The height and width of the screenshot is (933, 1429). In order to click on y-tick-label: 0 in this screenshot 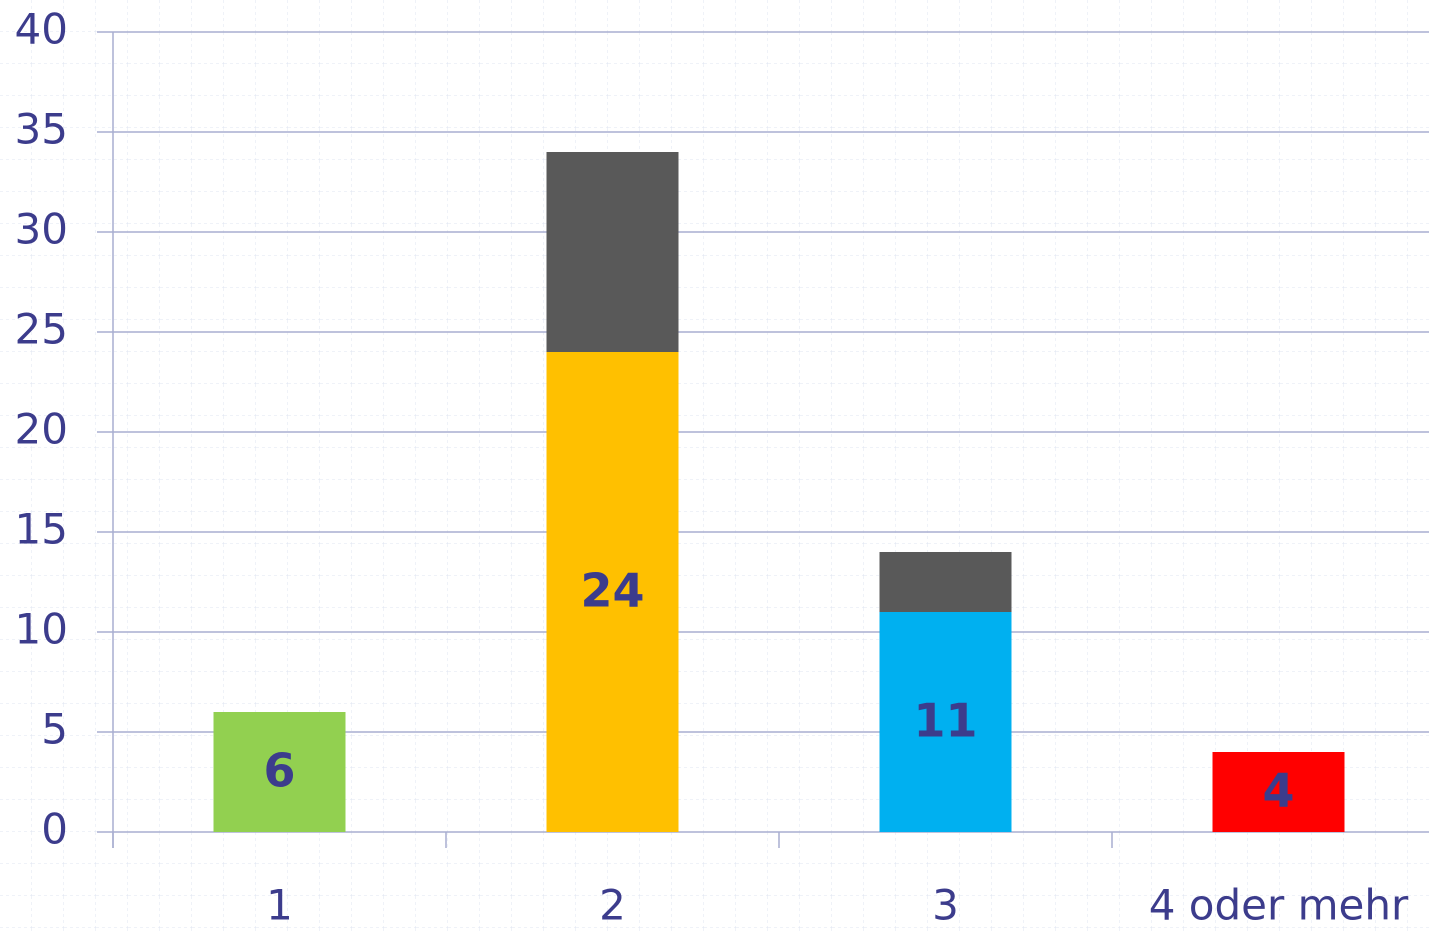, I will do `click(54, 829)`.